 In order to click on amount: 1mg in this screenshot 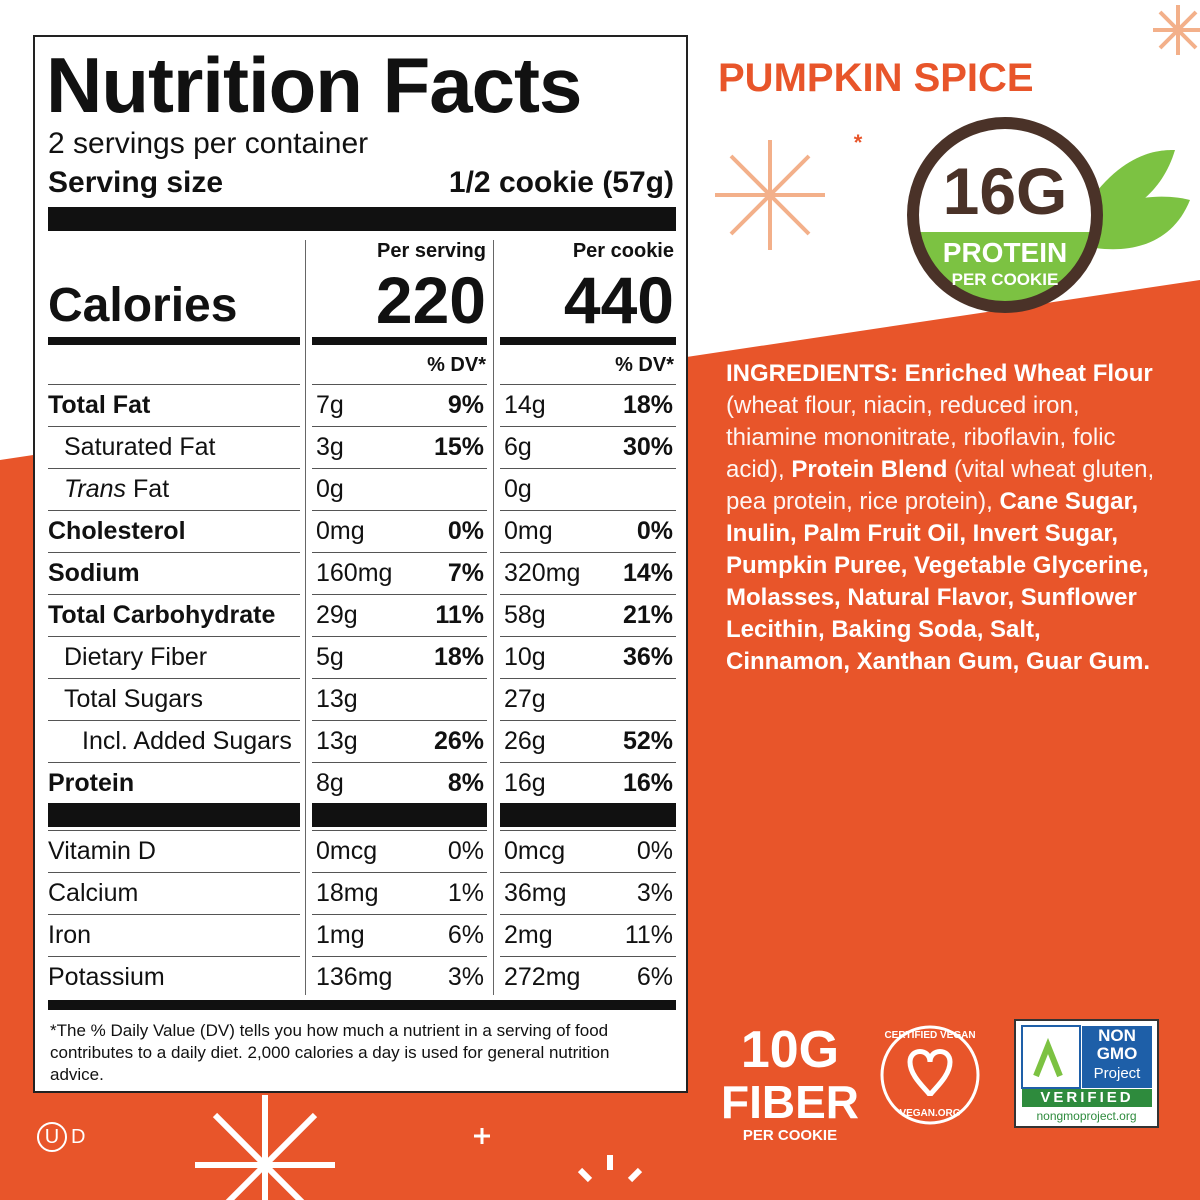, I will do `click(340, 935)`.